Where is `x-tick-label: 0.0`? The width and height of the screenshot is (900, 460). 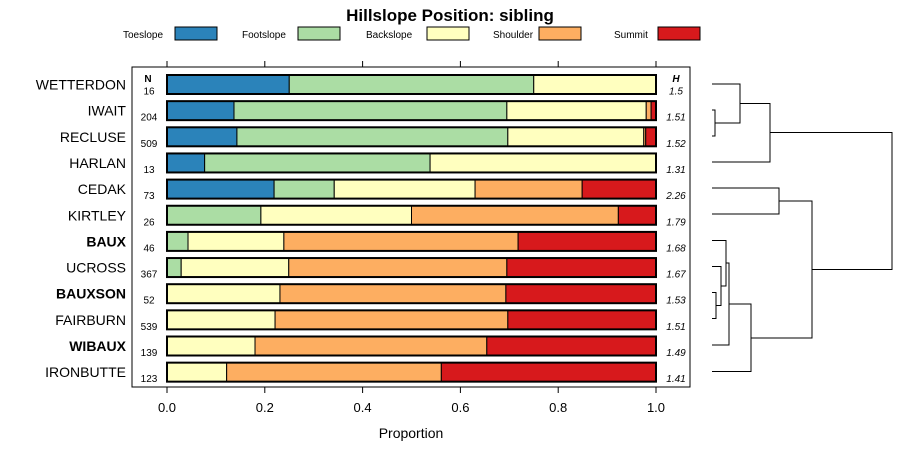
x-tick-label: 0.0 is located at coordinates (167, 407).